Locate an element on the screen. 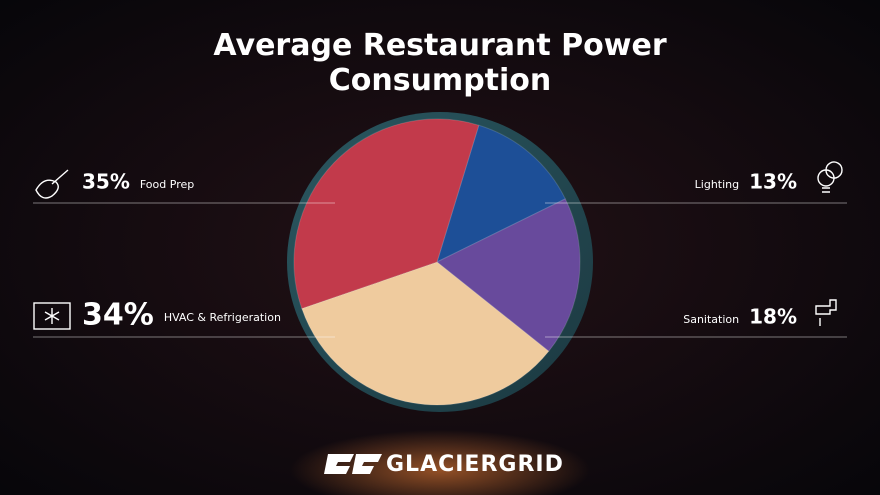 The width and height of the screenshot is (880, 495). sanitation-icon is located at coordinates (826, 312).